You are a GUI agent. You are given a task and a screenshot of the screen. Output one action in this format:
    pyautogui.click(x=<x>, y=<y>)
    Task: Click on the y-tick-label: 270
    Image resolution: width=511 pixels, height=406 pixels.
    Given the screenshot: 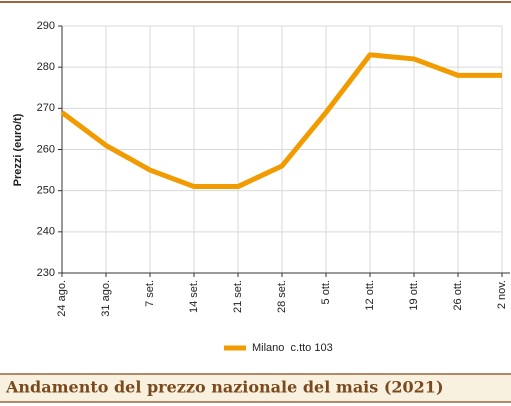 What is the action you would take?
    pyautogui.click(x=46, y=108)
    